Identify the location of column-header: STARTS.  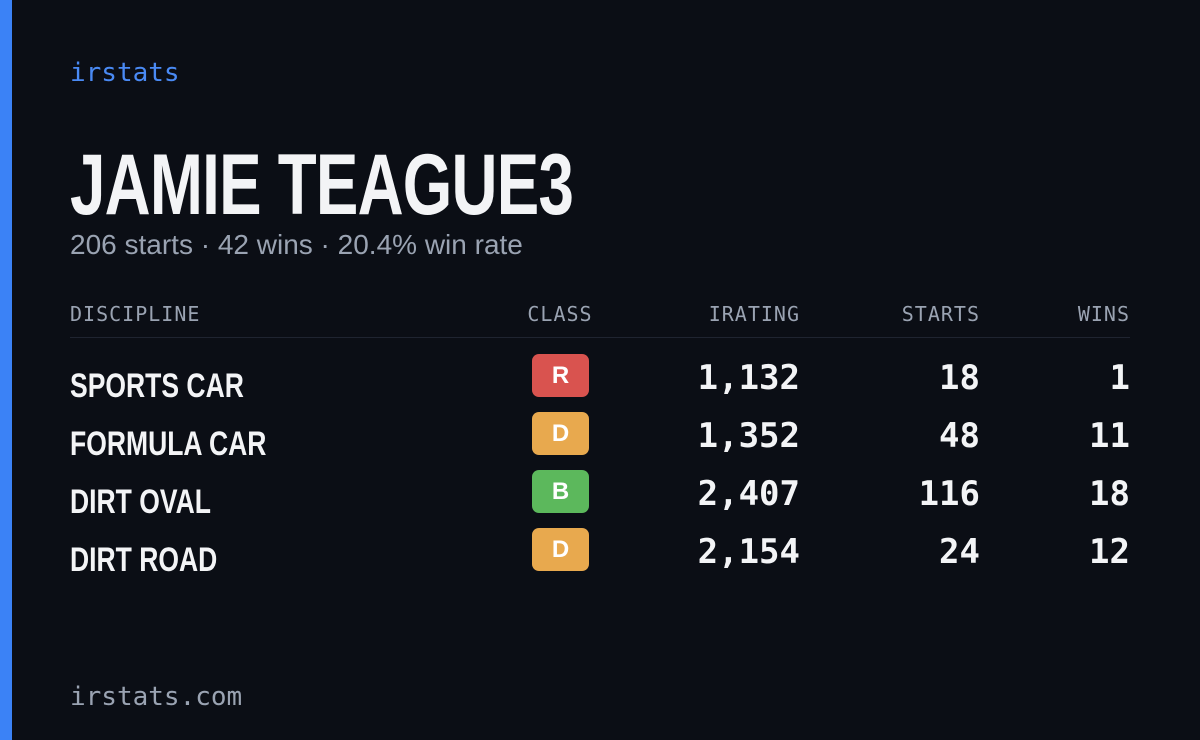
(940, 314).